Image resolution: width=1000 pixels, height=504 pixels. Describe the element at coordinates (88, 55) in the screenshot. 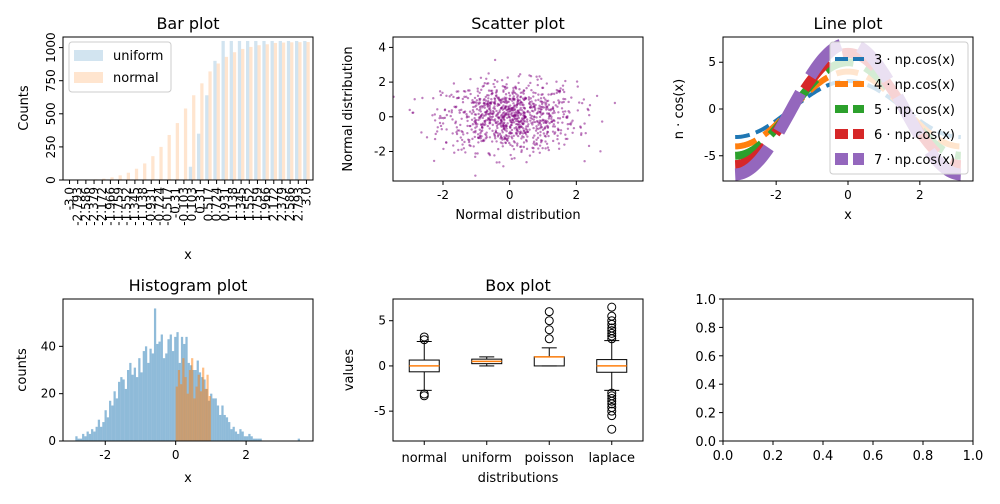

I see `legend-swatch-uniform` at that location.